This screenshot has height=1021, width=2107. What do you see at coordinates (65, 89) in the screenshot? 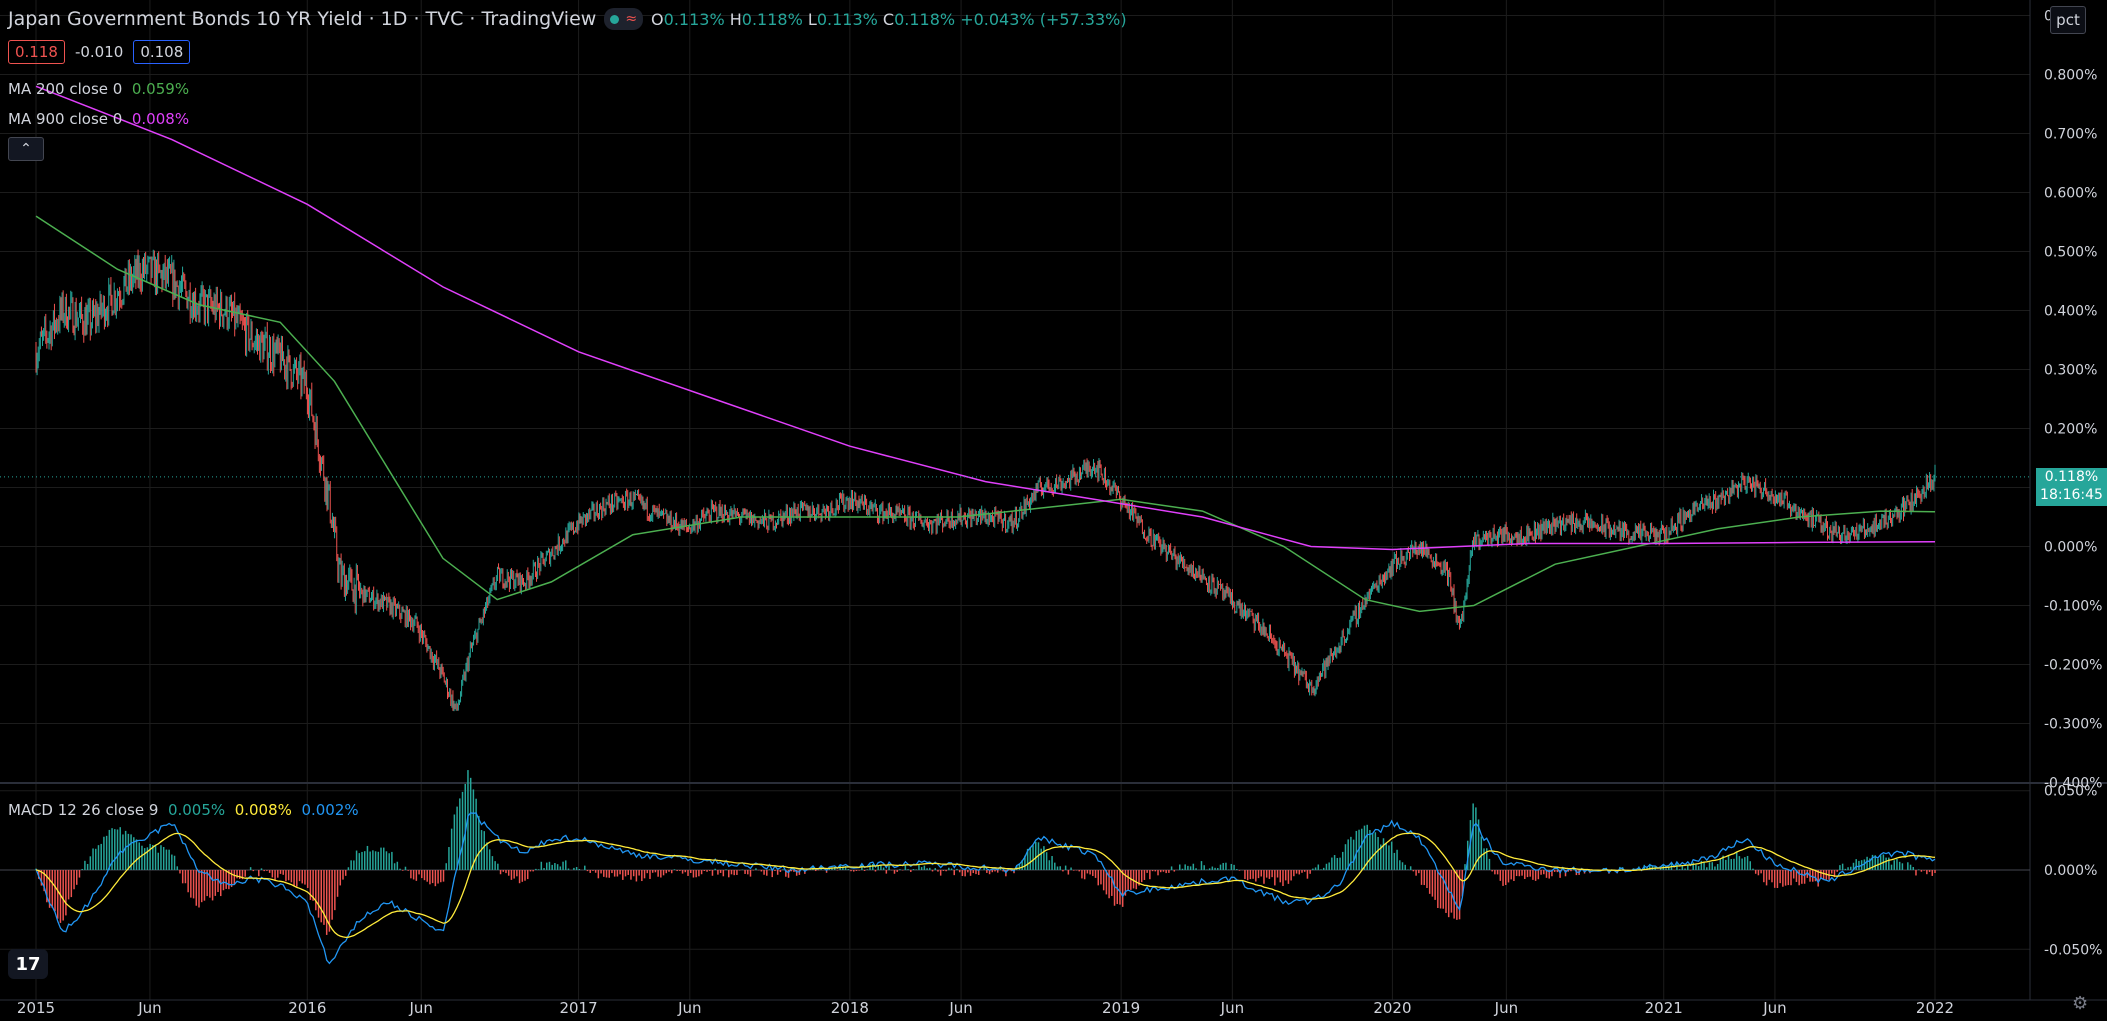
I see `ma200-label: MA 200 close 0` at bounding box center [65, 89].